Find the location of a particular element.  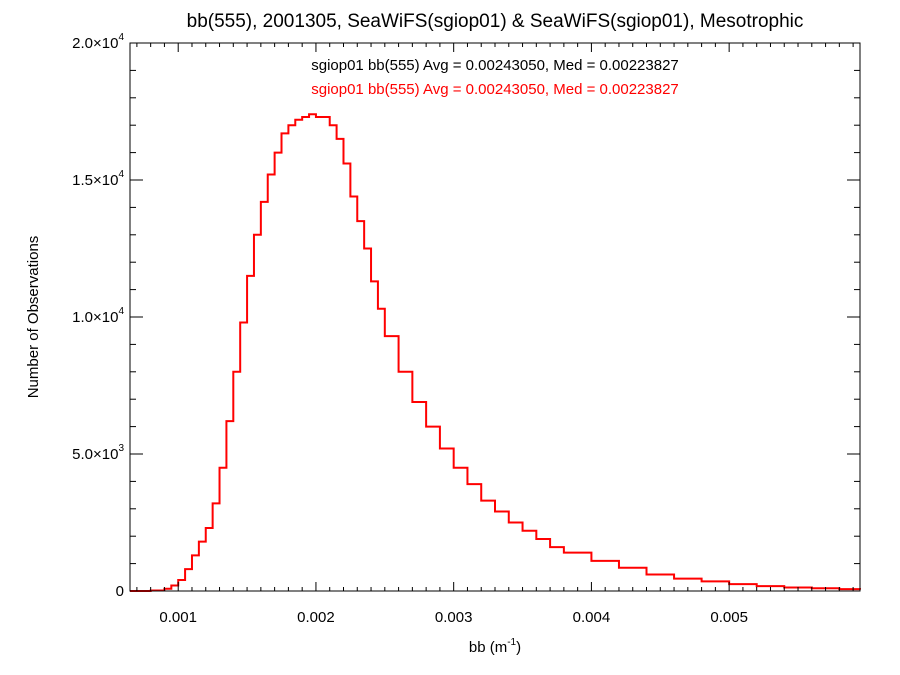

y-tick-label: 5.0×10³ is located at coordinates (98, 453).